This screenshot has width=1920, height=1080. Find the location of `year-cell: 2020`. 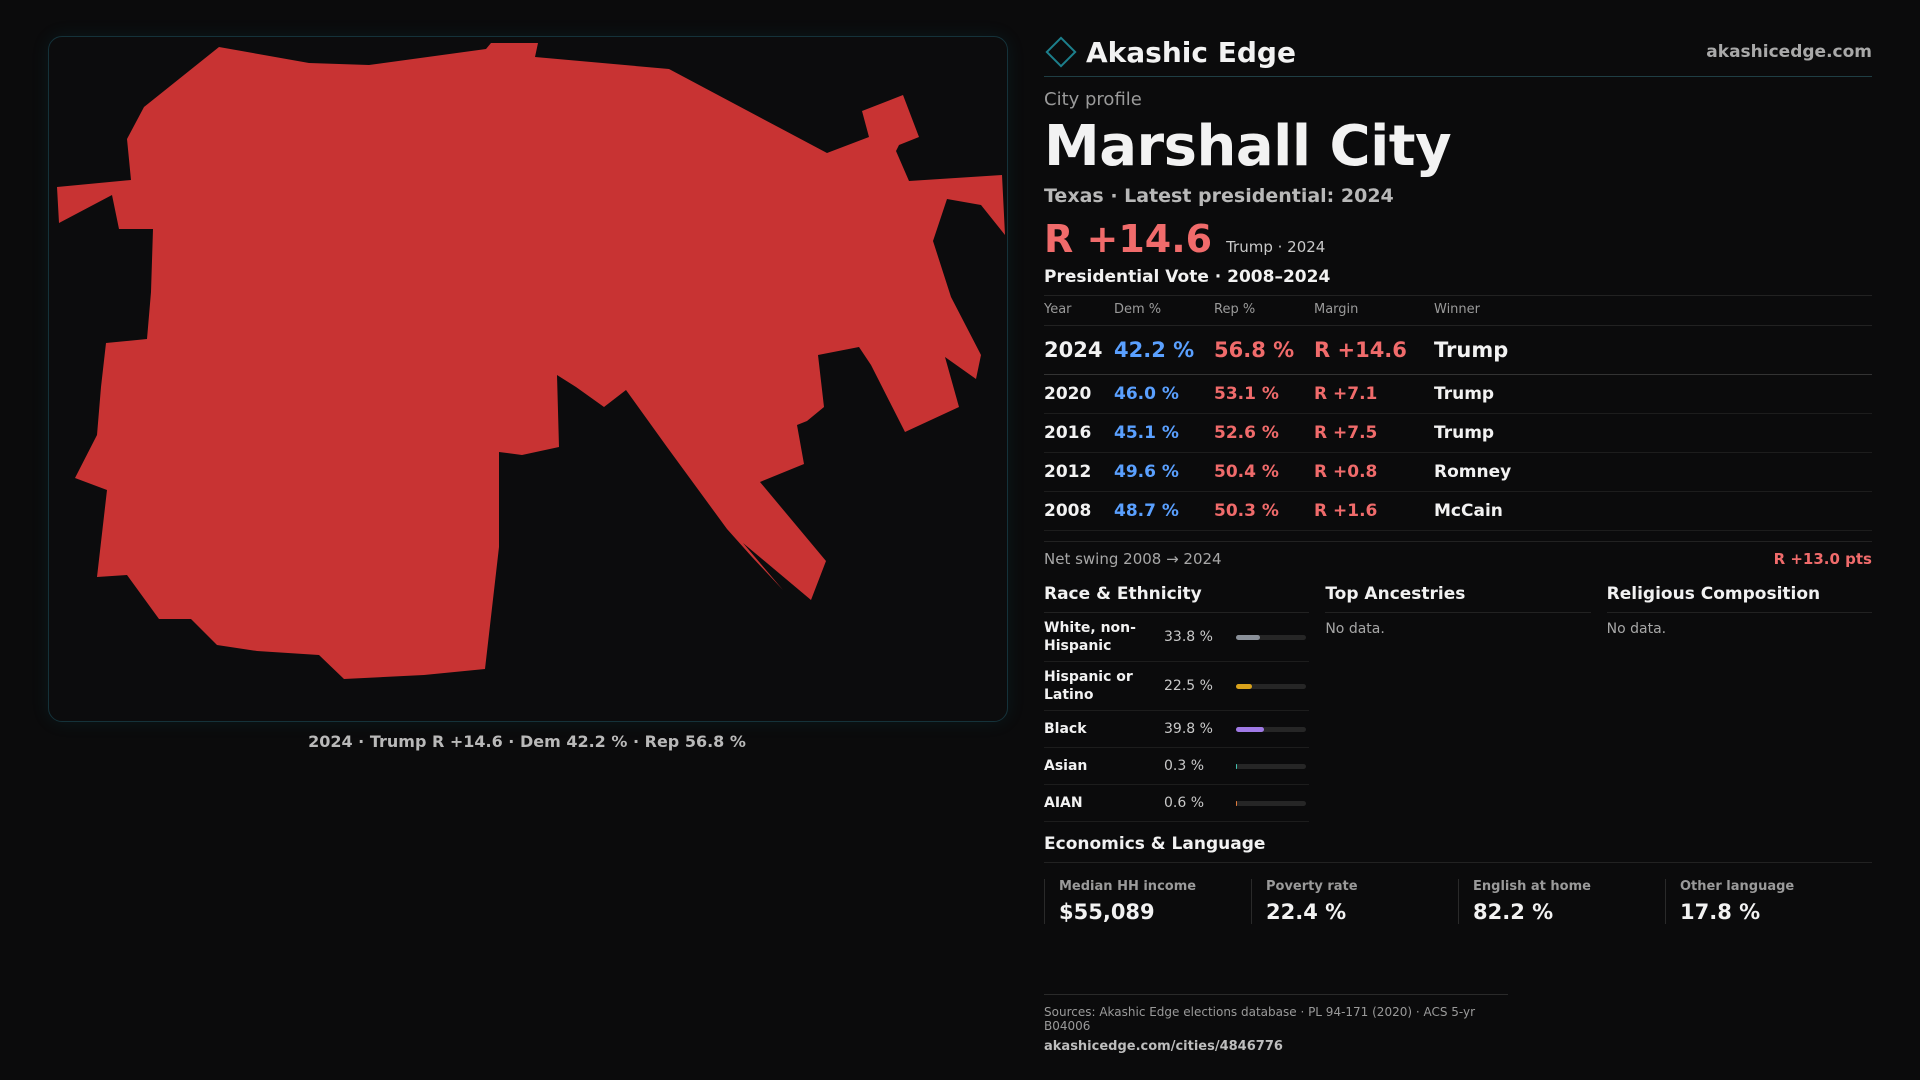

year-cell: 2020 is located at coordinates (1079, 394).